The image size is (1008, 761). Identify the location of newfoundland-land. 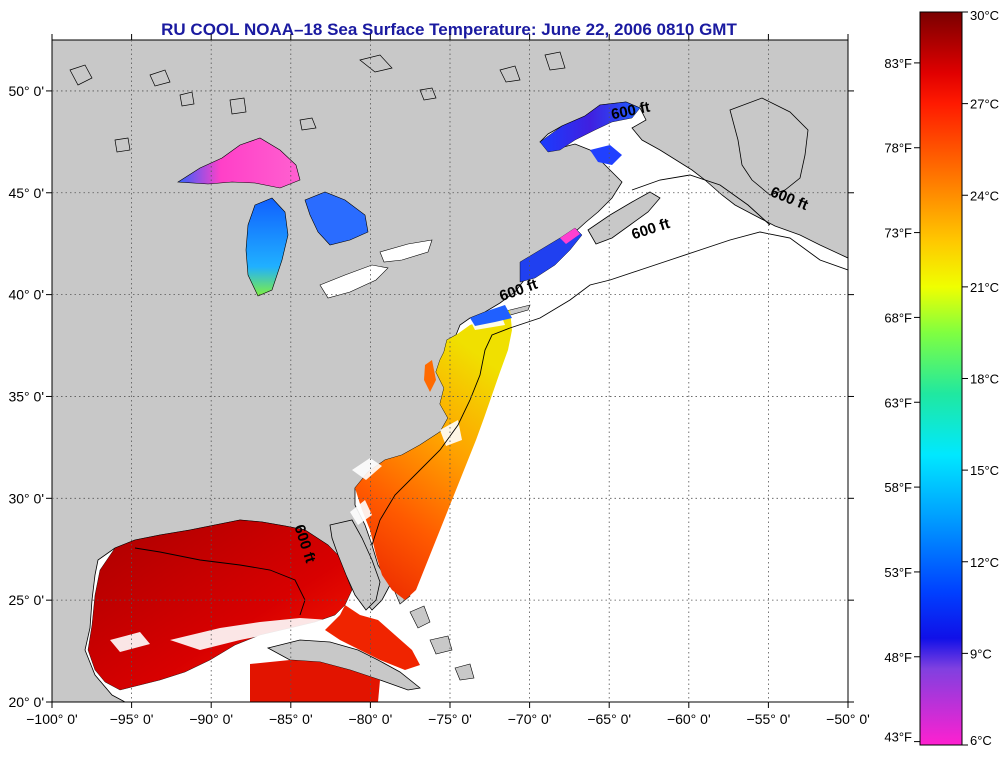
(769, 146).